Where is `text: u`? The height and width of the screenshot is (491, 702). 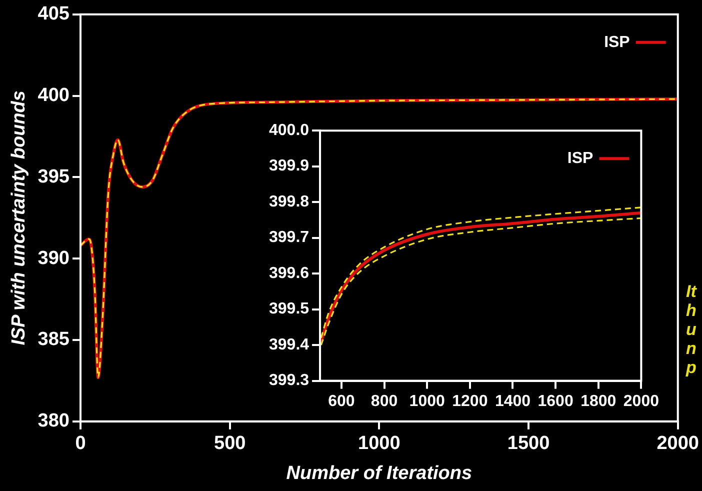
text: u is located at coordinates (691, 329).